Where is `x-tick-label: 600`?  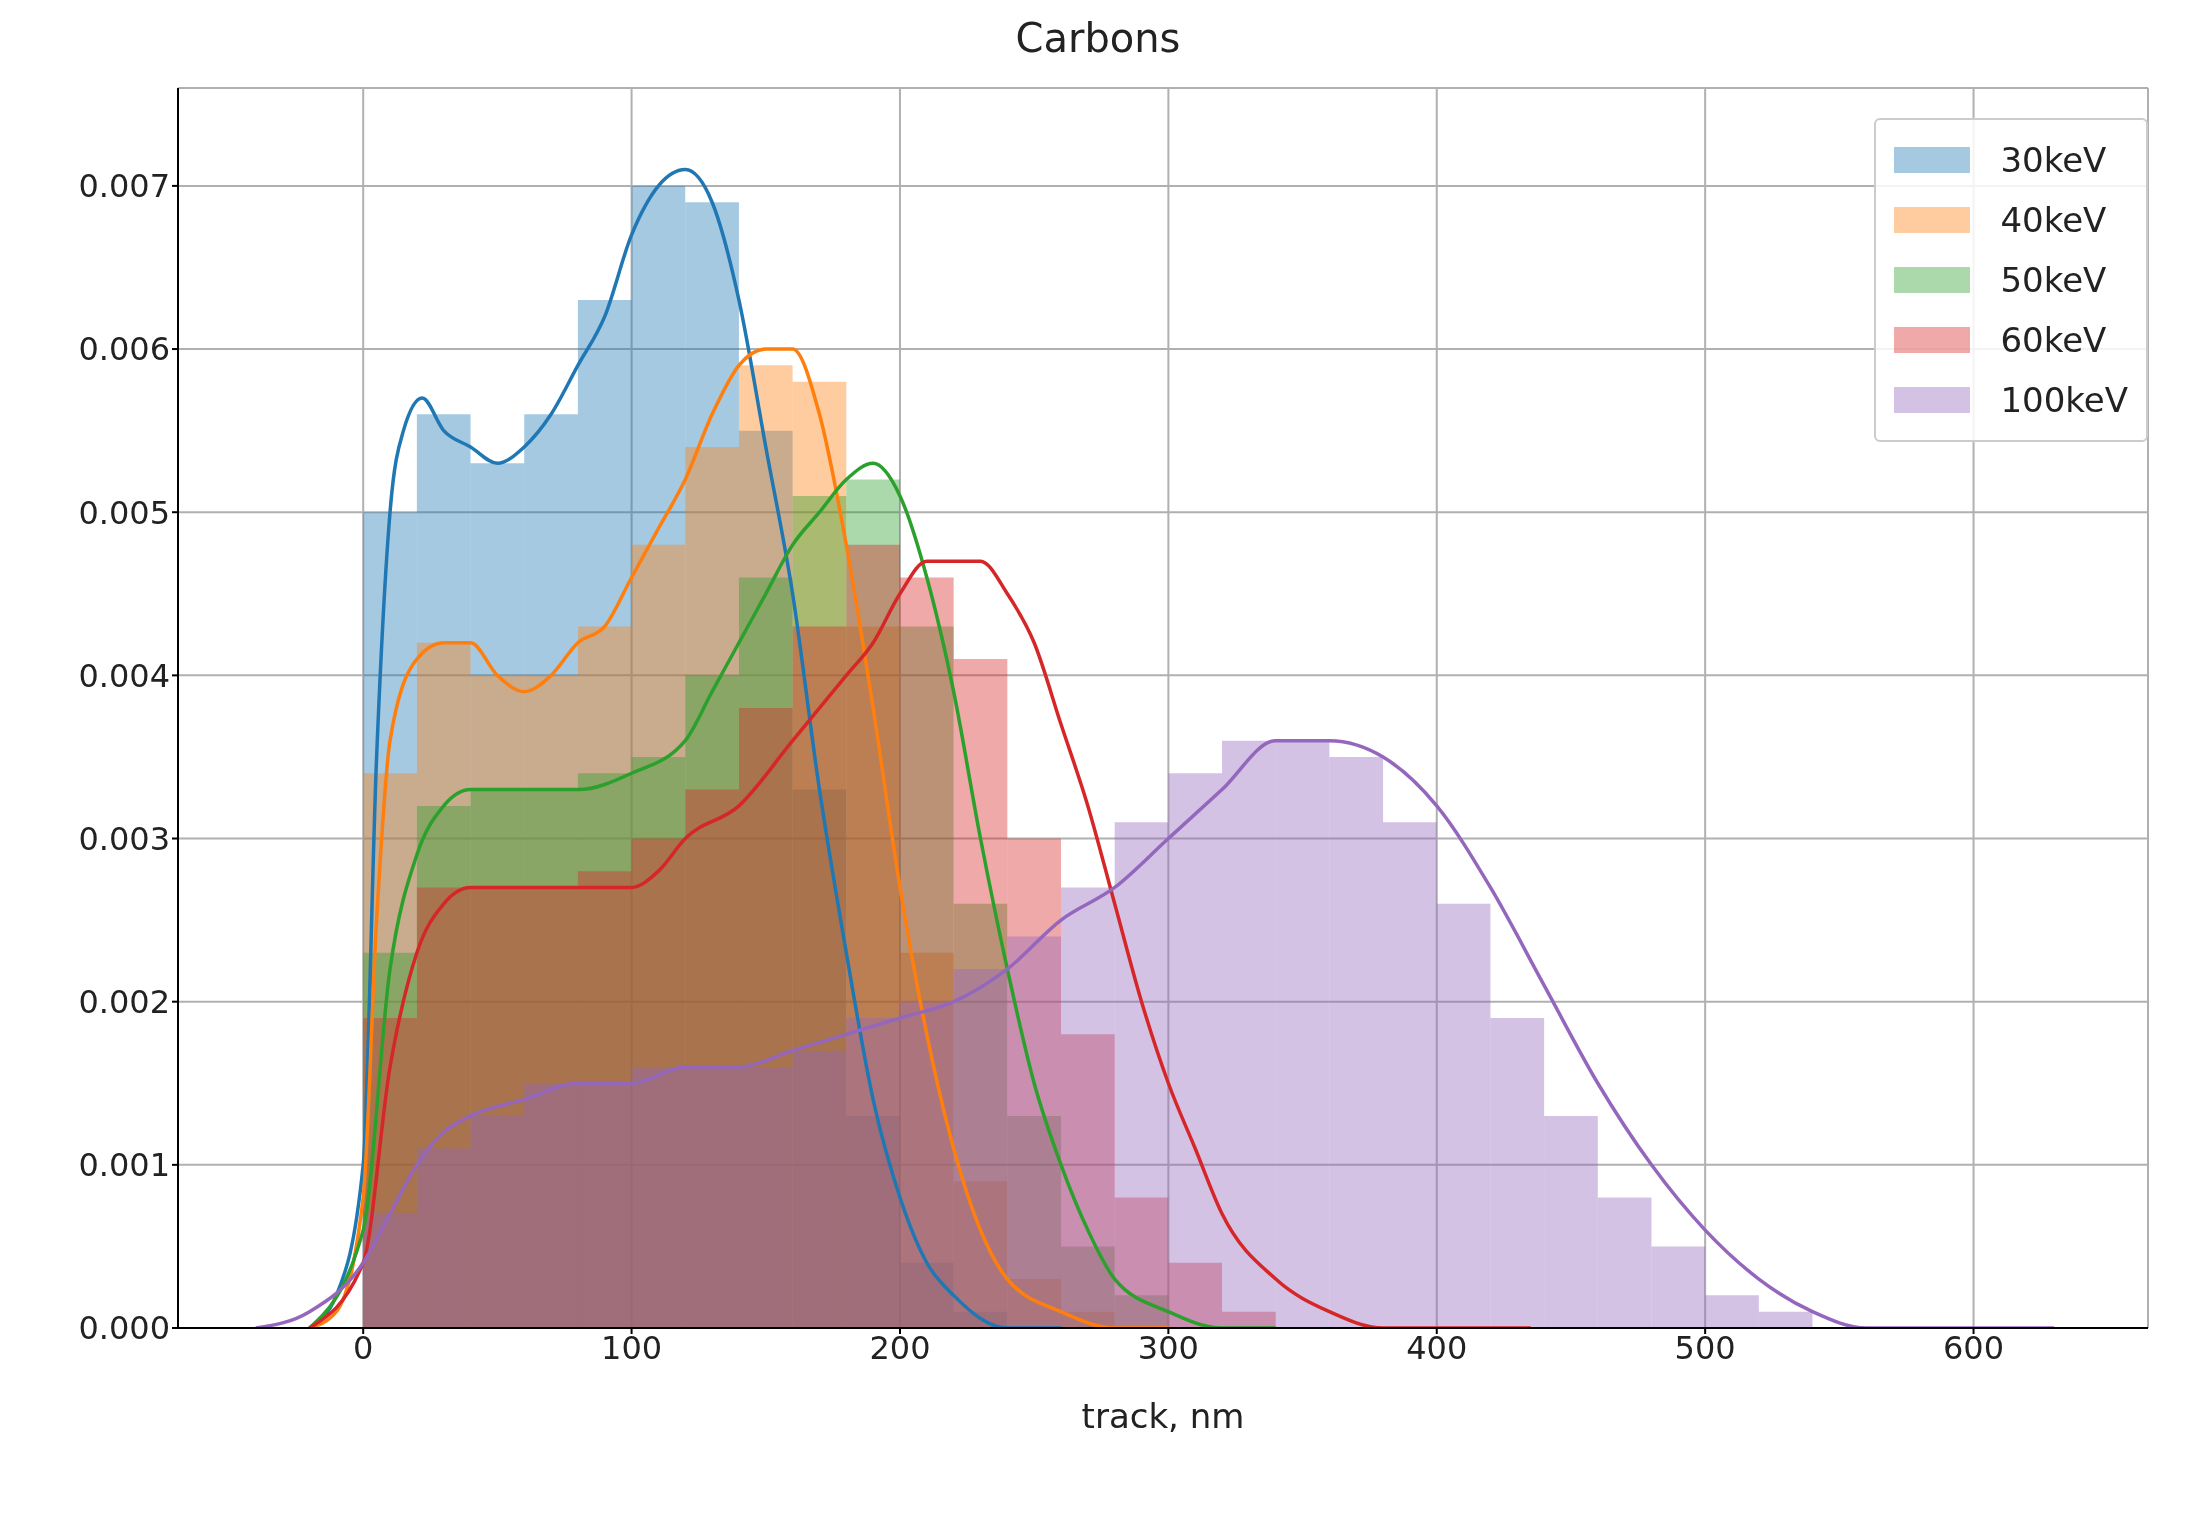 x-tick-label: 600 is located at coordinates (1974, 1347).